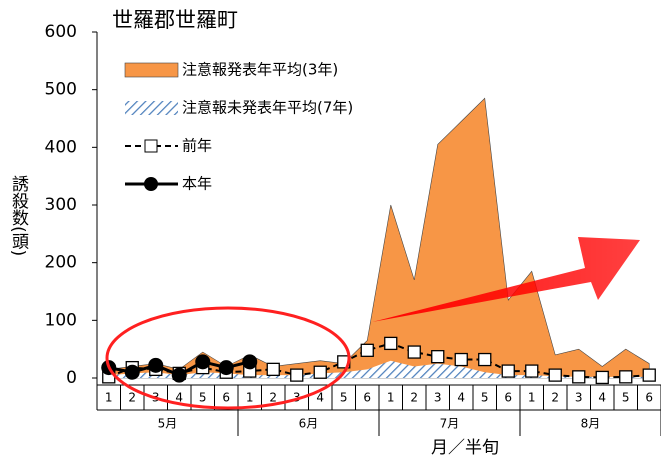 The image size is (661, 462). I want to click on y-tick-label: 200, so click(61, 263).